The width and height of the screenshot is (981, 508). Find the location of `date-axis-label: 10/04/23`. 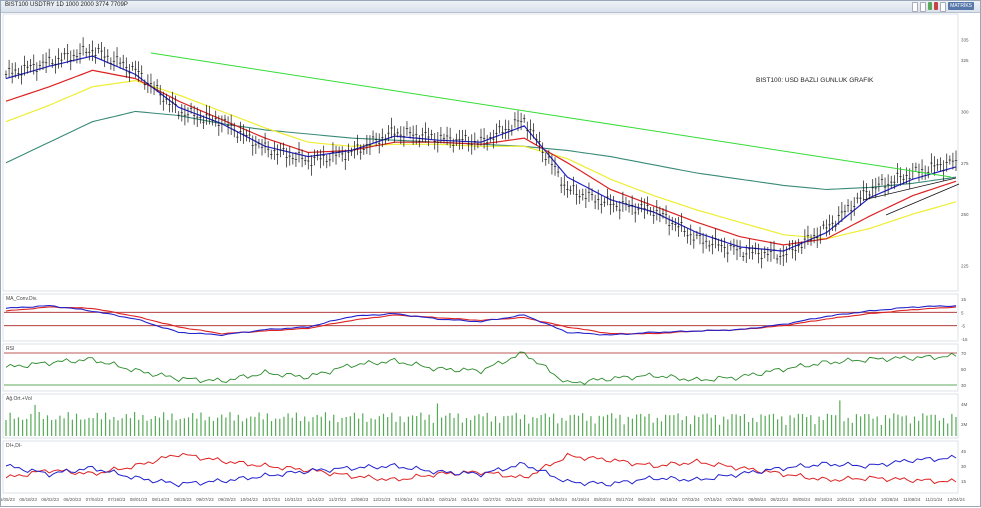

date-axis-label: 10/04/23 is located at coordinates (249, 499).